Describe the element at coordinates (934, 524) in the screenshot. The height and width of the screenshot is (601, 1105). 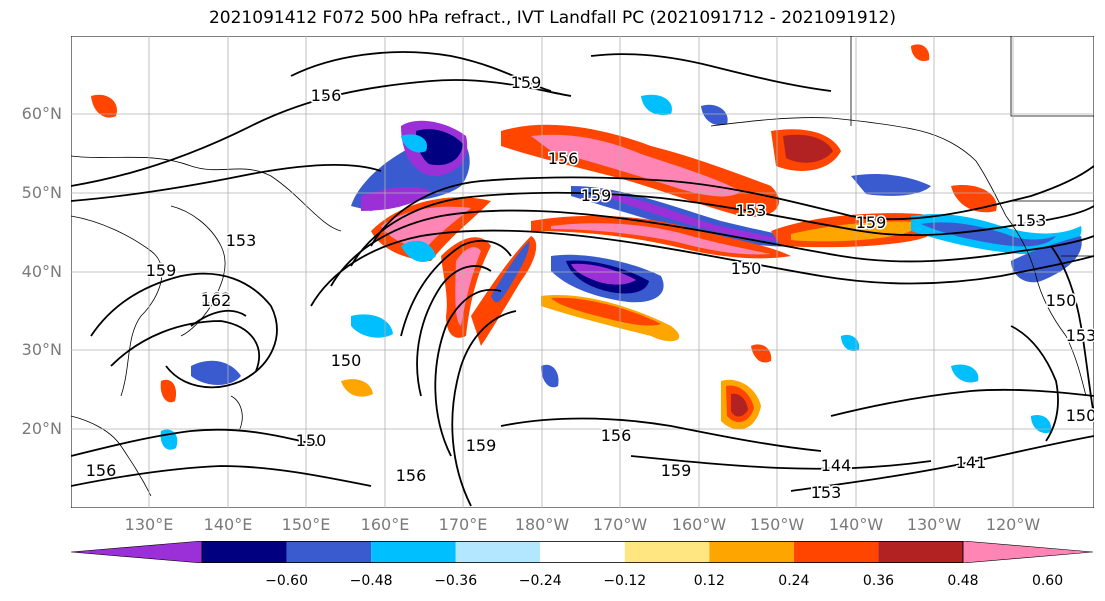
I see `longitude-label: 130°W` at that location.